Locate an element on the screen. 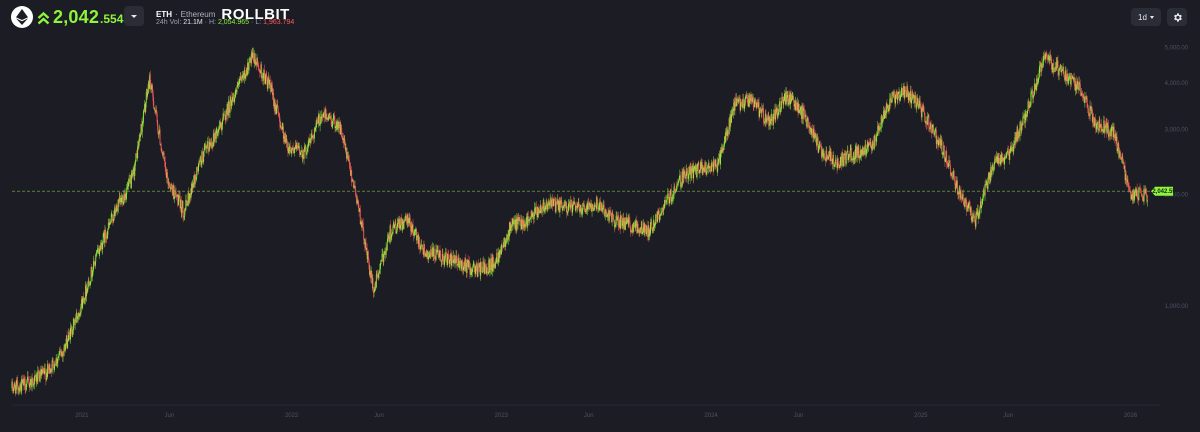 The image size is (1200, 432). settings-button is located at coordinates (1177, 17).